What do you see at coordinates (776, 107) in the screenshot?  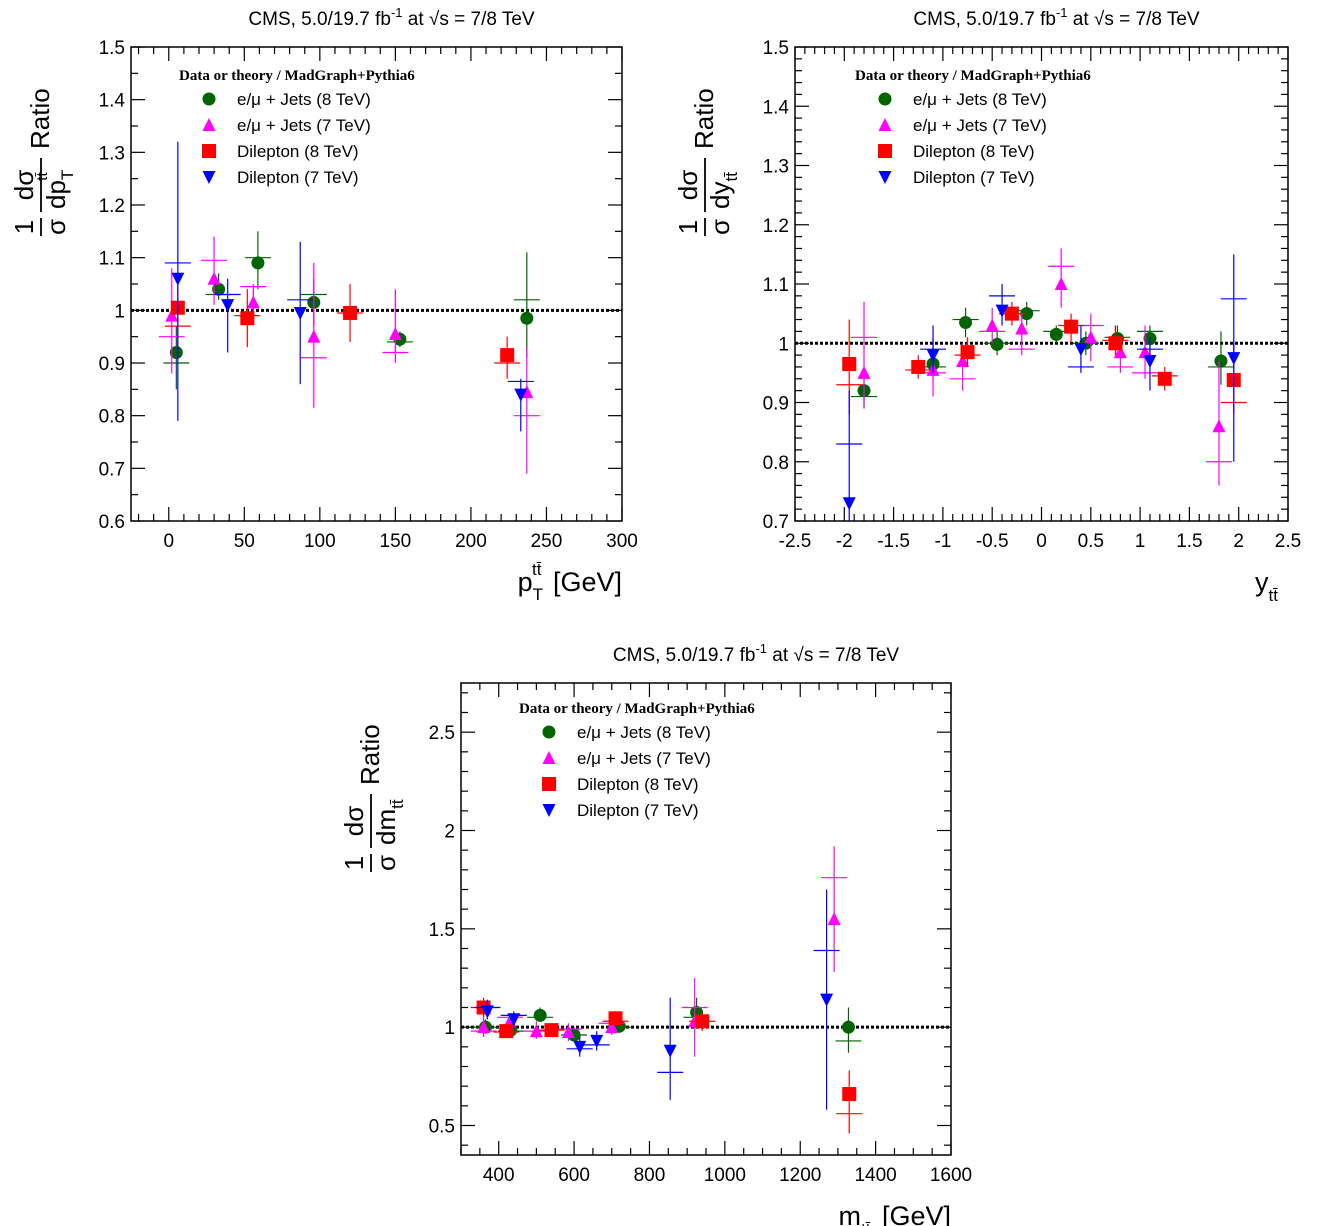 I see `y-tick-label: 1.4` at bounding box center [776, 107].